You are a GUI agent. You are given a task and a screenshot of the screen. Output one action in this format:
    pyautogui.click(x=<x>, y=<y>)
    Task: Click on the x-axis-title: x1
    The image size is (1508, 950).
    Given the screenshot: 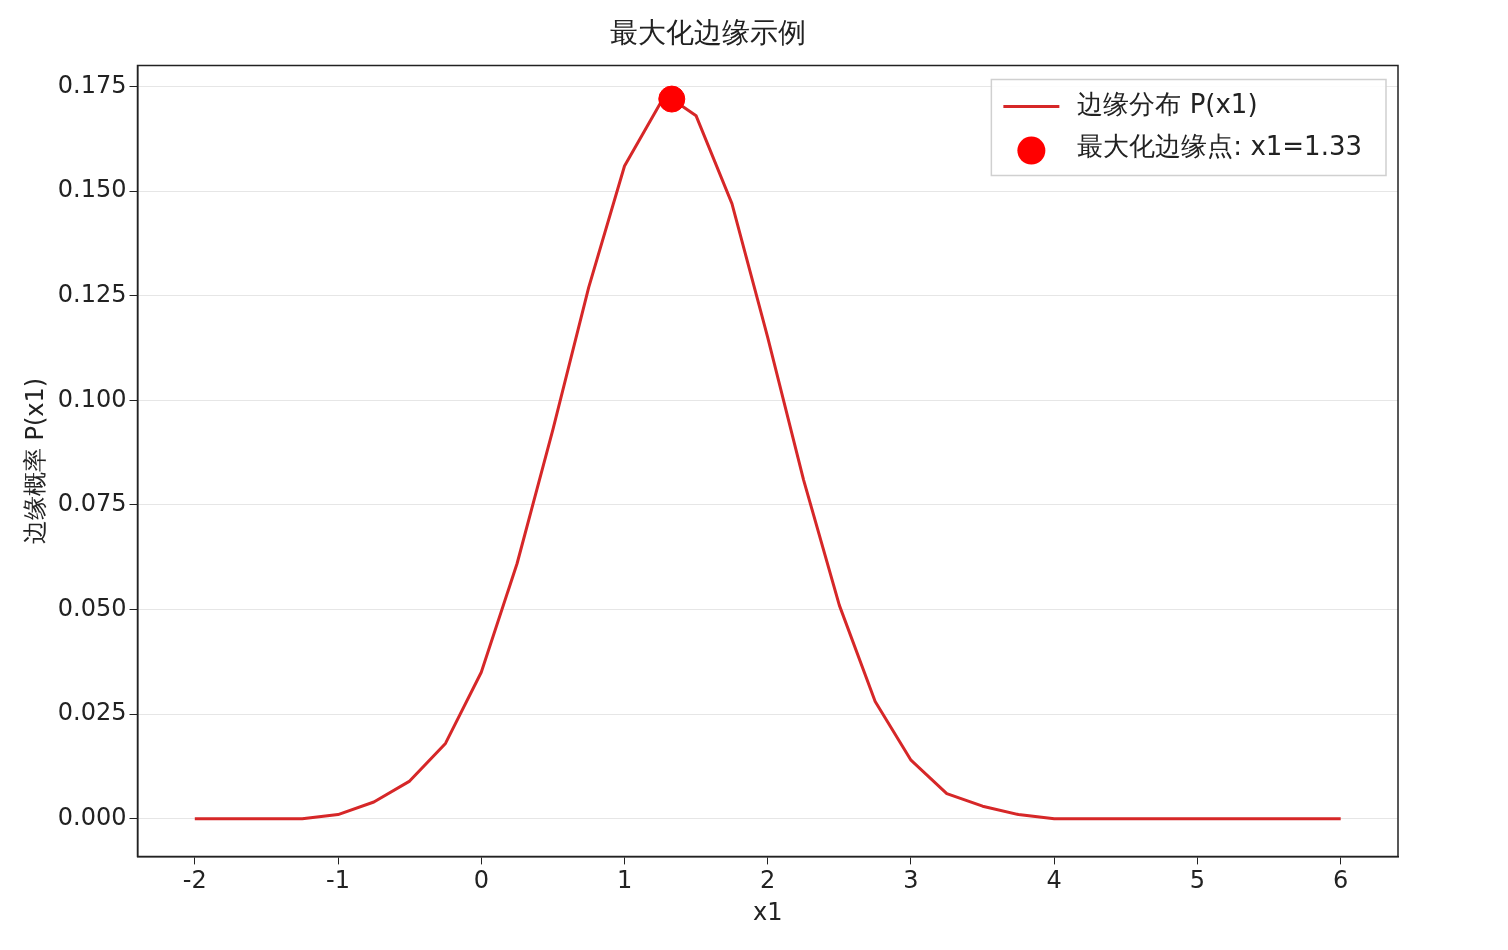 What is the action you would take?
    pyautogui.click(x=768, y=911)
    